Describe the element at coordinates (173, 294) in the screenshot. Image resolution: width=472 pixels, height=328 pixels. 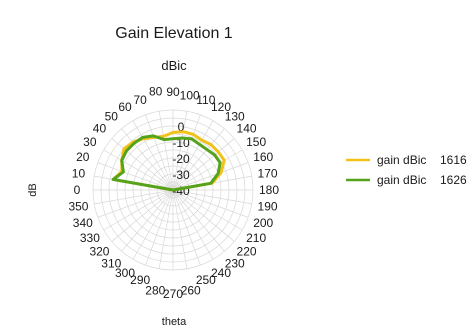
I see `angle-tick-label: 270` at that location.